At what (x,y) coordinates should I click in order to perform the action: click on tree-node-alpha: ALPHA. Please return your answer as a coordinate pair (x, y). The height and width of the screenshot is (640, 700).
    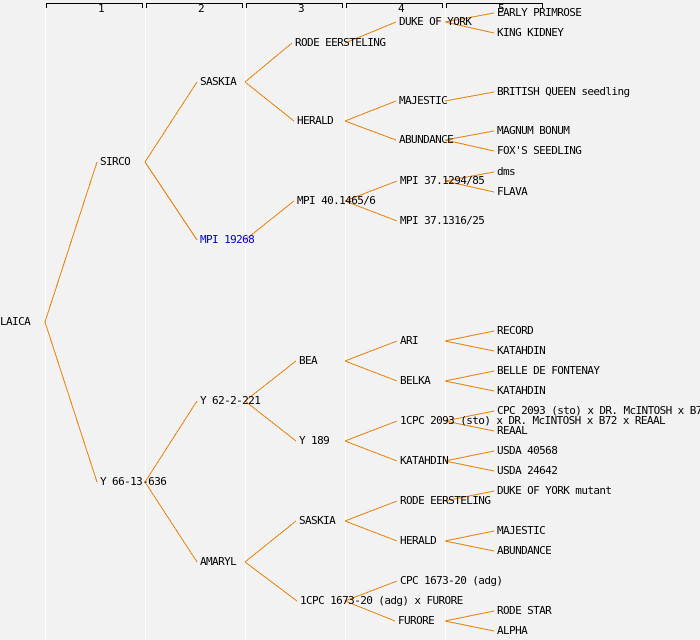
    Looking at the image, I should click on (512, 630).